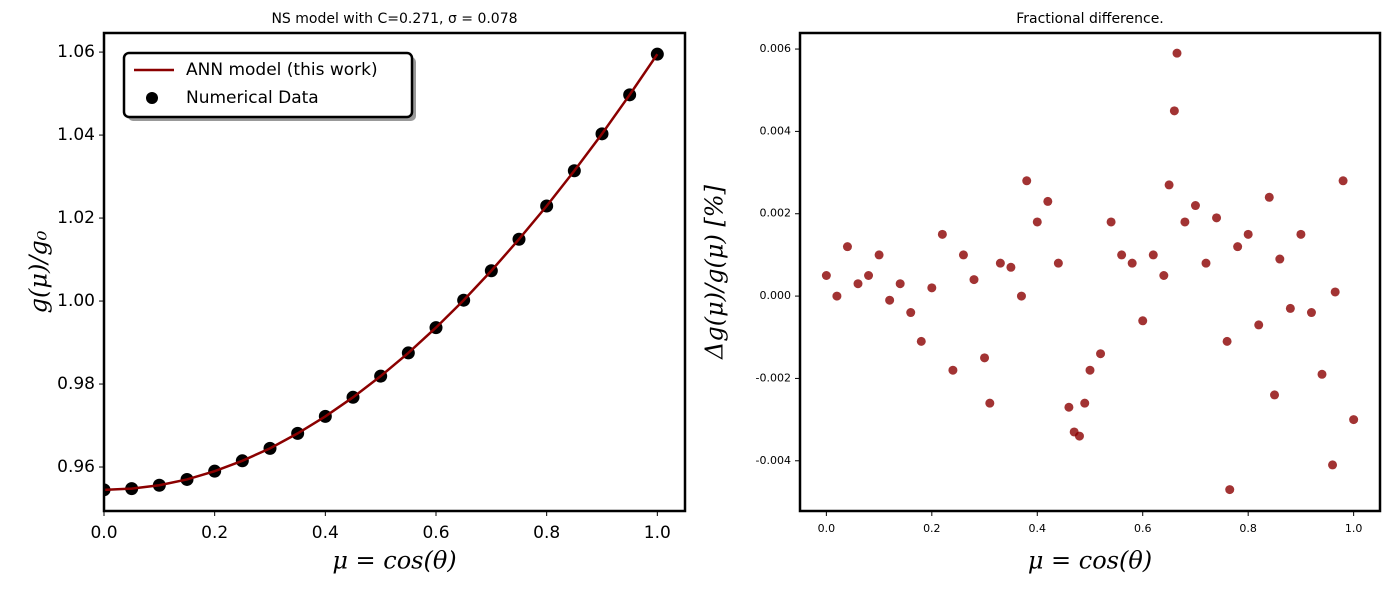  I want to click on y-tick-label: -0.004, so click(773, 460).